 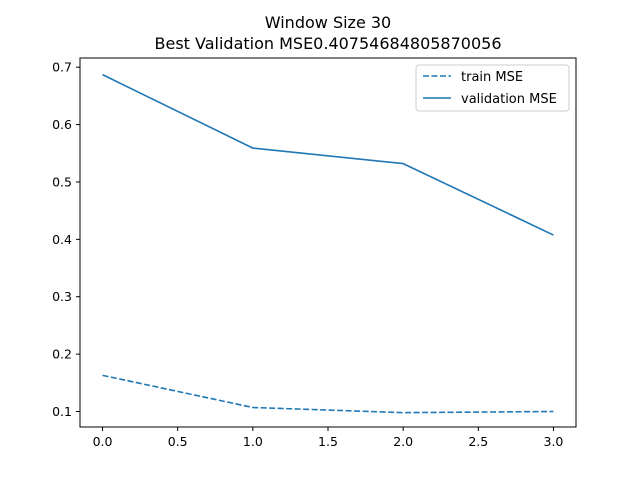 What do you see at coordinates (509, 99) in the screenshot?
I see `legend-label-validation-mse: validation MSE` at bounding box center [509, 99].